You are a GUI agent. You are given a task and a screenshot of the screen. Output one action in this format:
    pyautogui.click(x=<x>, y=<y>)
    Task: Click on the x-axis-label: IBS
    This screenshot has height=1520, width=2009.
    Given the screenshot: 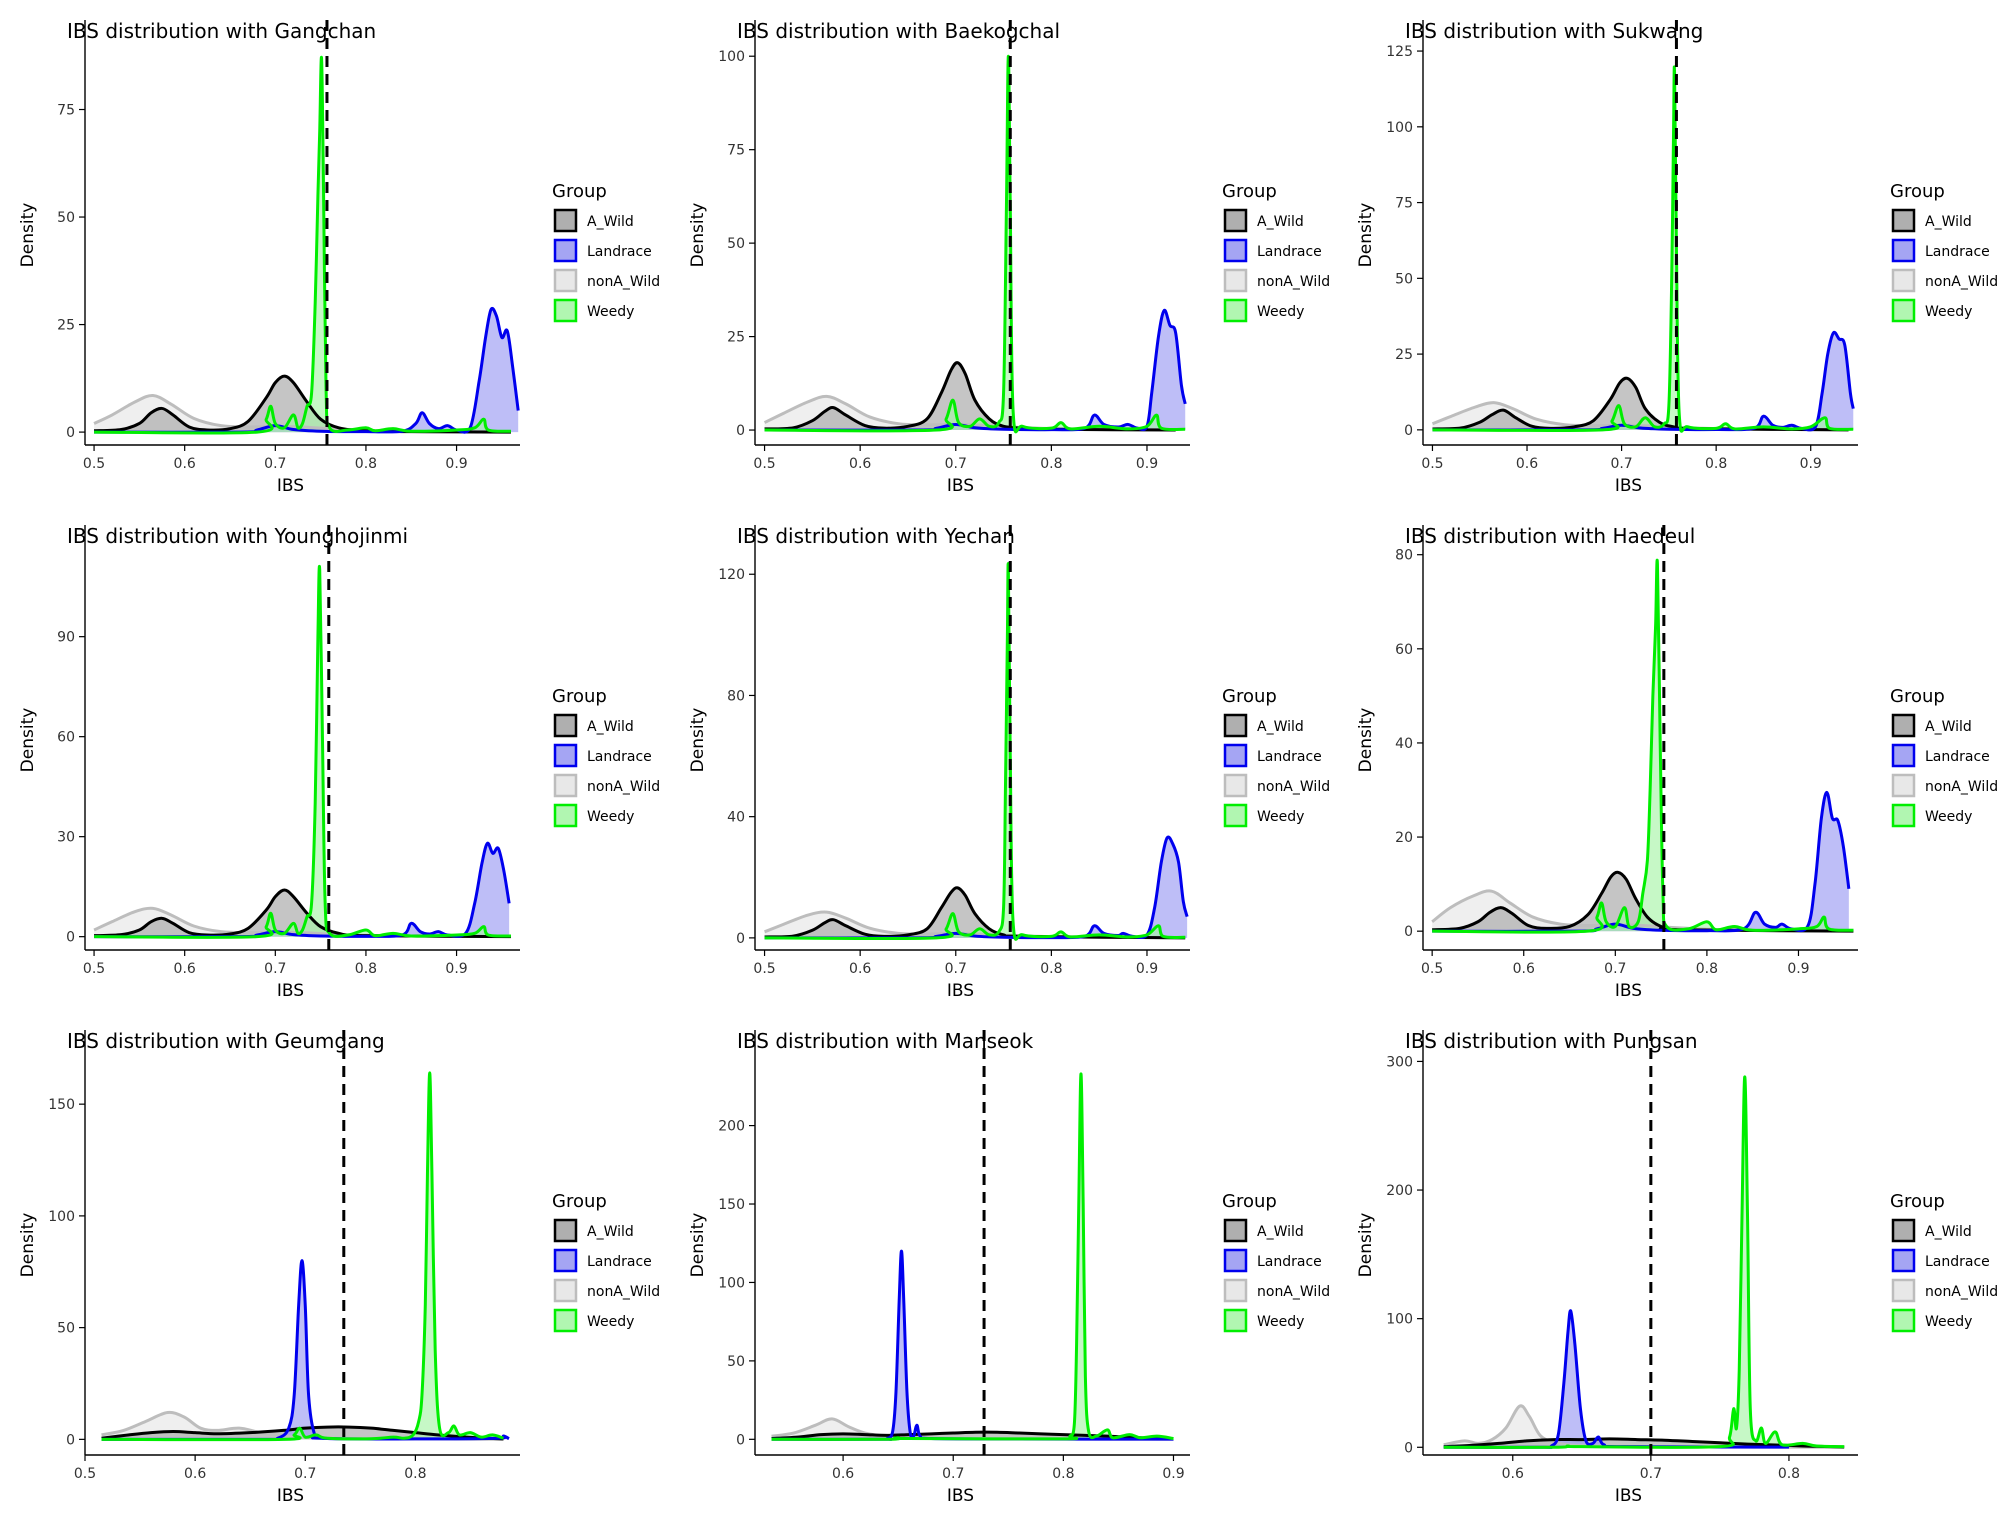 What is the action you would take?
    pyautogui.click(x=960, y=486)
    